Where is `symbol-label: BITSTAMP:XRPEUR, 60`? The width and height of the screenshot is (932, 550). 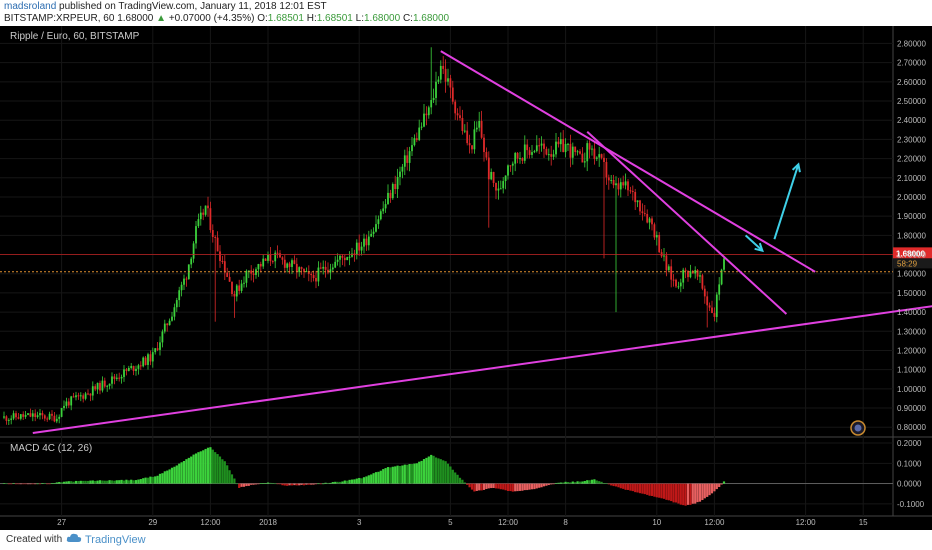
symbol-label: BITSTAMP:XRPEUR, 60 is located at coordinates (59, 18).